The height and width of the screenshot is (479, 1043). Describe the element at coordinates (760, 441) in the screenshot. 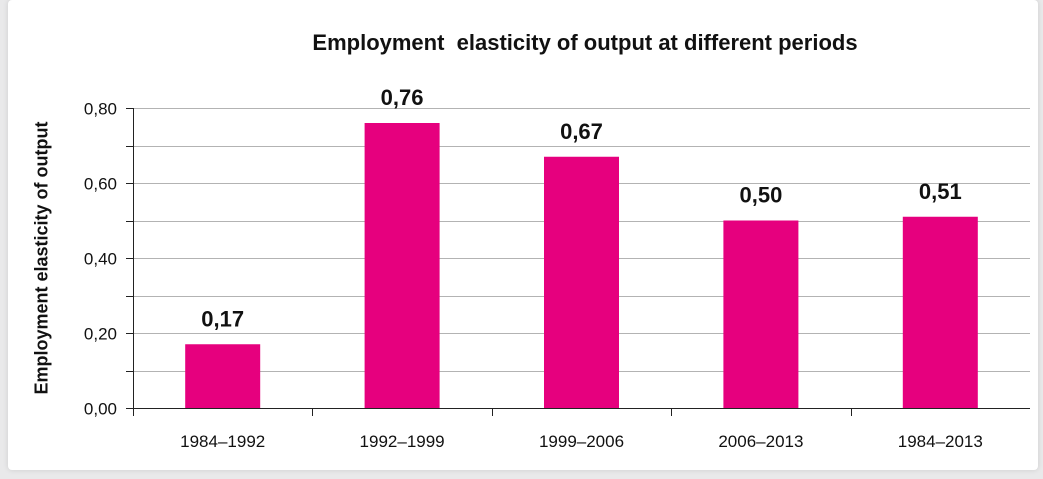

I see `x-tick-label: 2006–2013` at that location.